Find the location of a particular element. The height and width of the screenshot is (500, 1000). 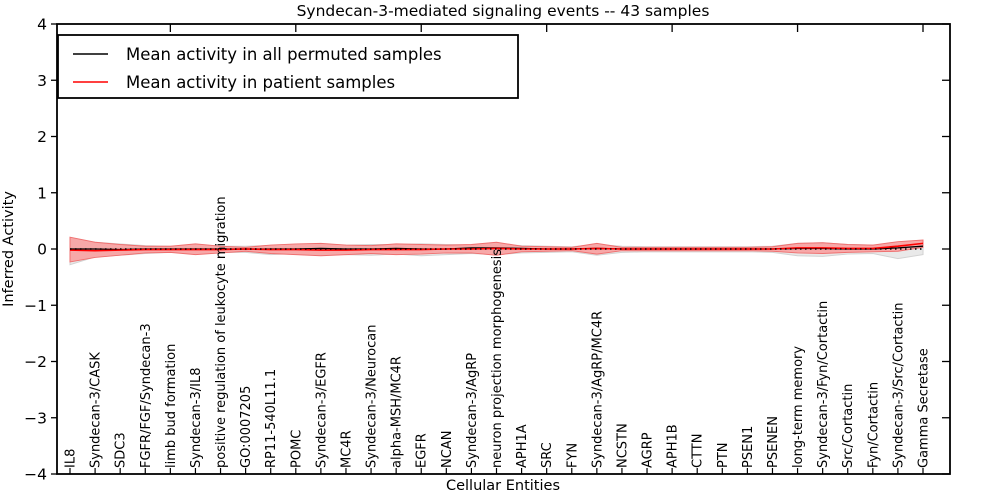

x-tick-label: Syndecan-3/IL8 is located at coordinates (196, 418).